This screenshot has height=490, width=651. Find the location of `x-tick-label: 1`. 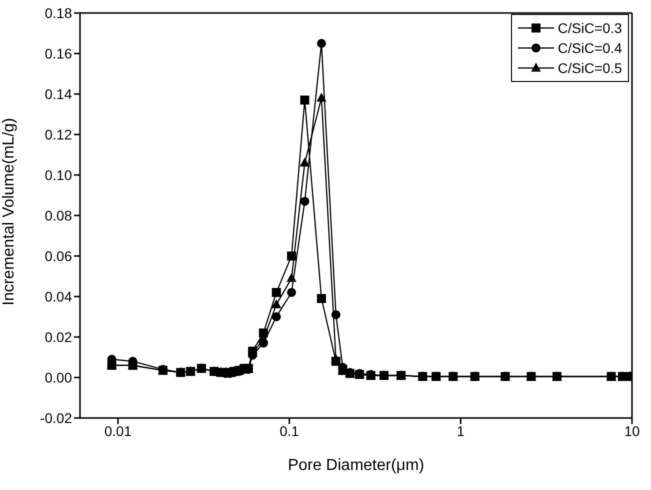

x-tick-label: 1 is located at coordinates (460, 430).